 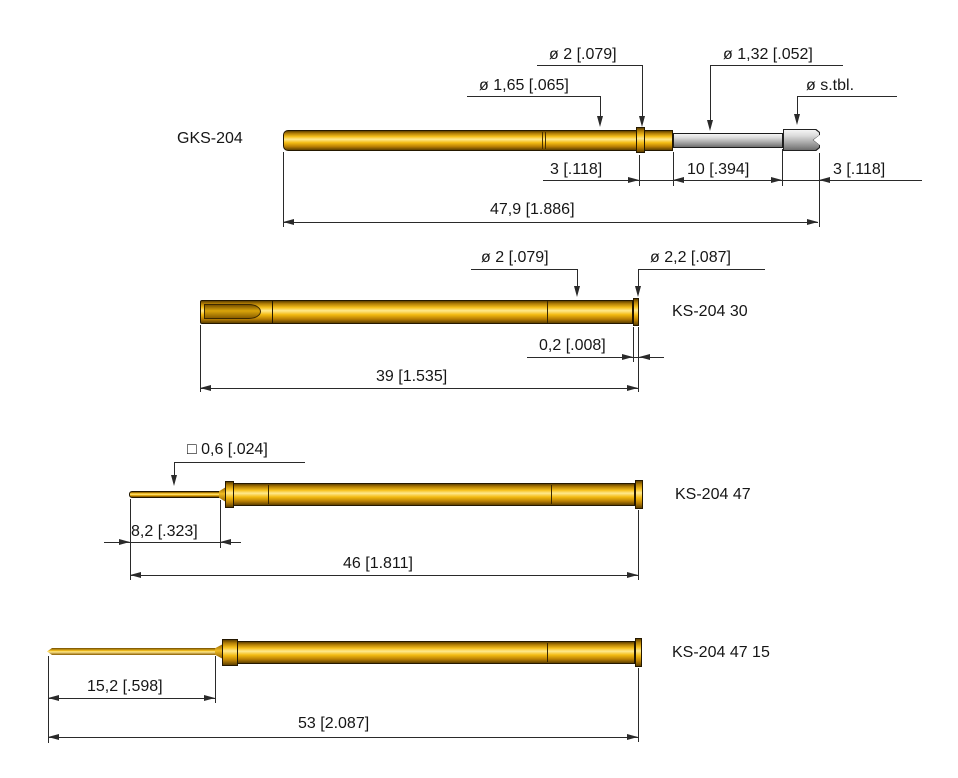 I want to click on callout-tip-square: □ 0,6 [.024], so click(x=227, y=449).